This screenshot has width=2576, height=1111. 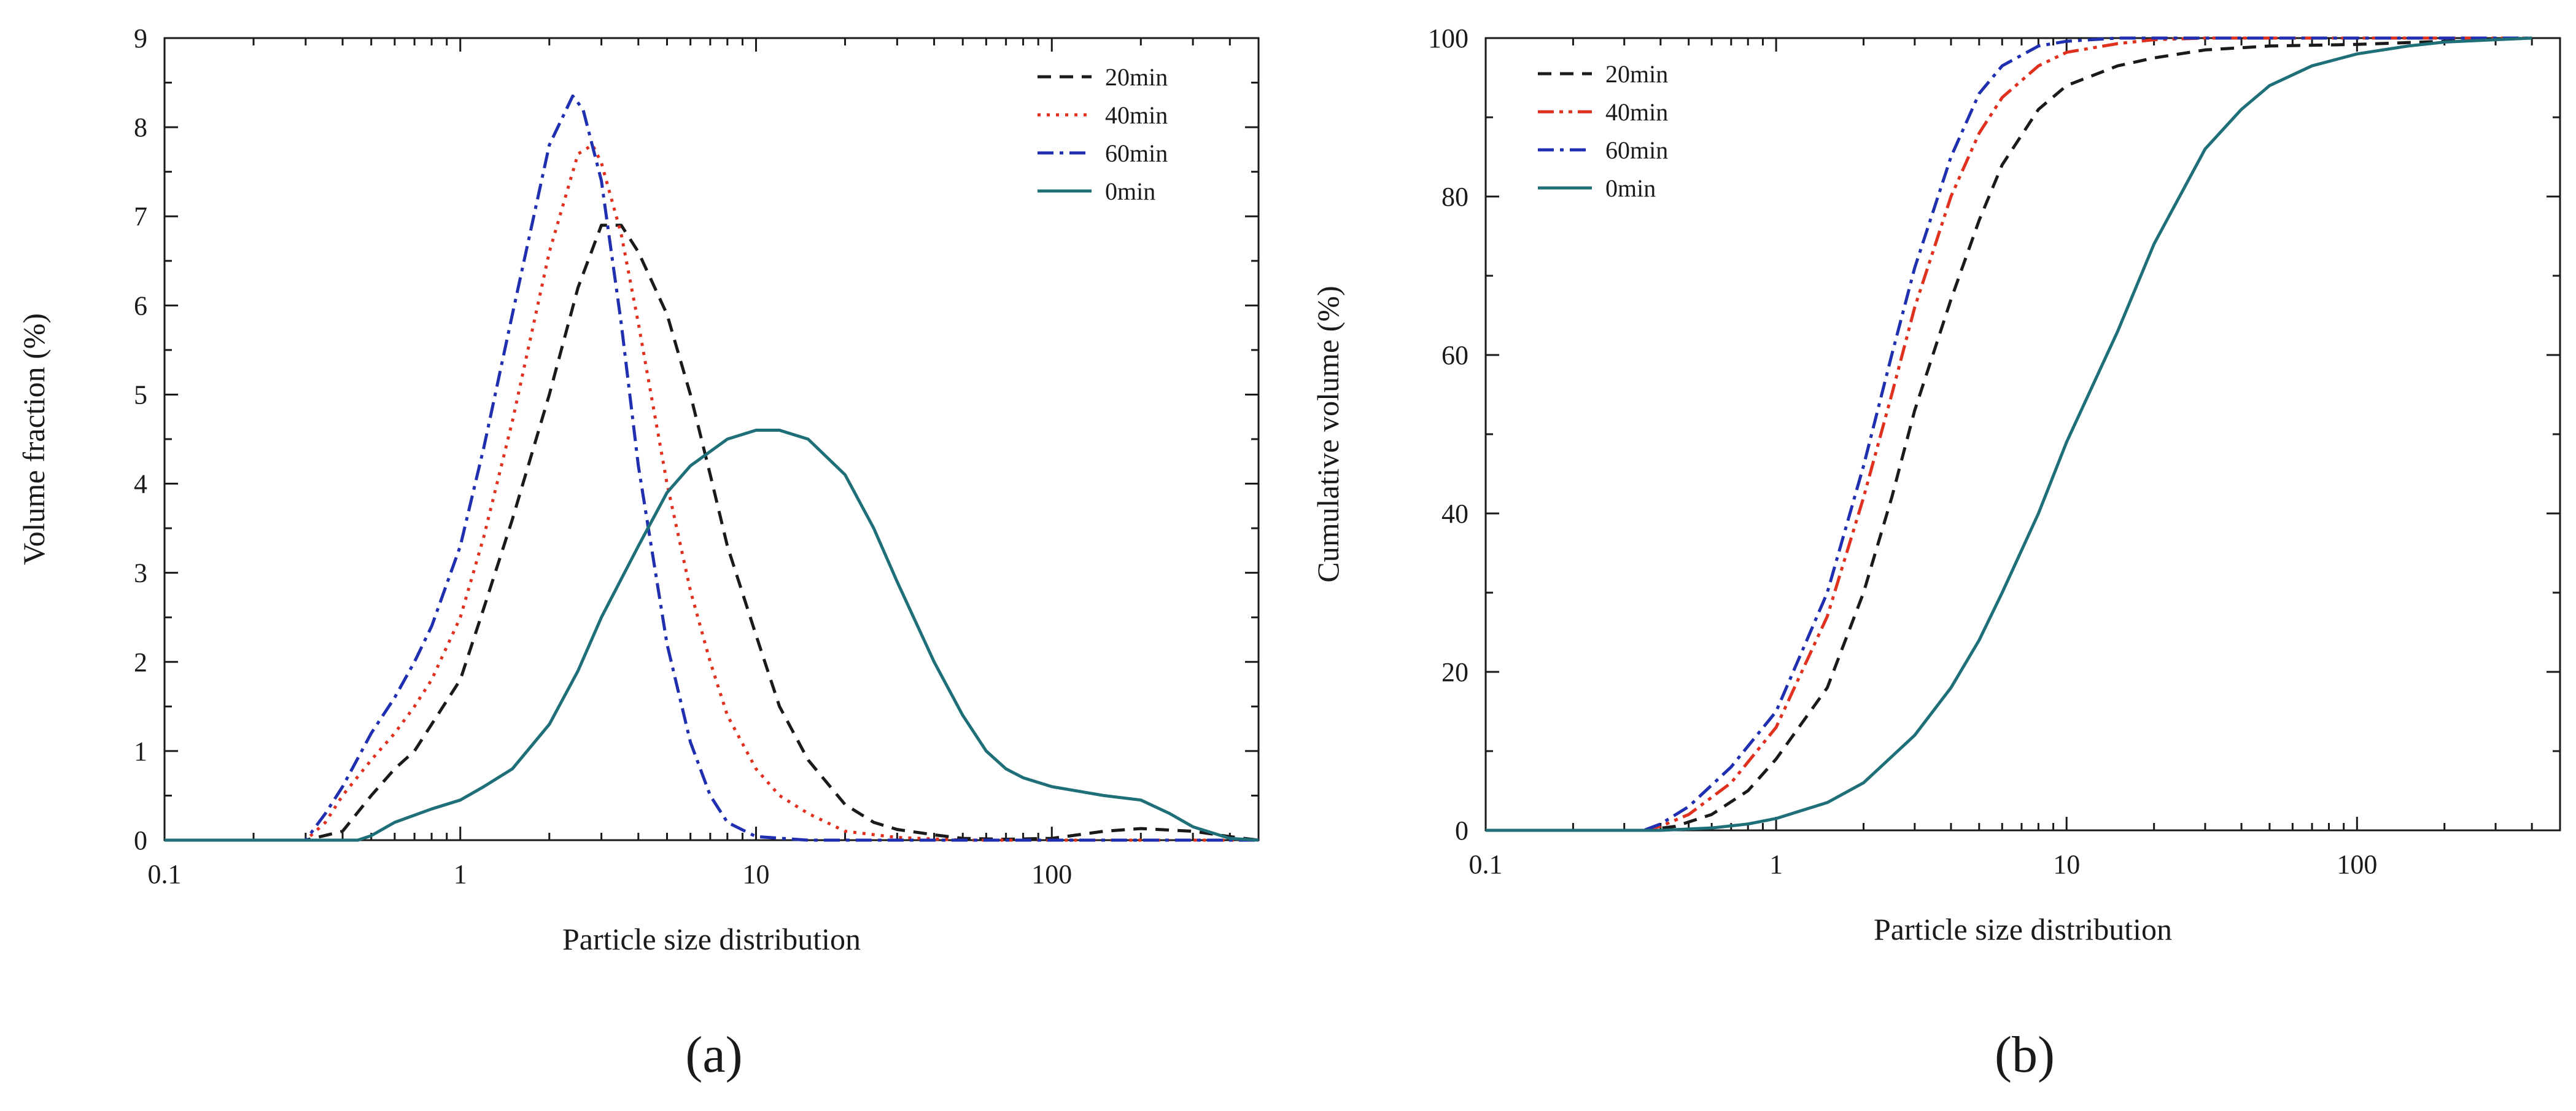 What do you see at coordinates (140, 216) in the screenshot?
I see `y-tick-label: 7` at bounding box center [140, 216].